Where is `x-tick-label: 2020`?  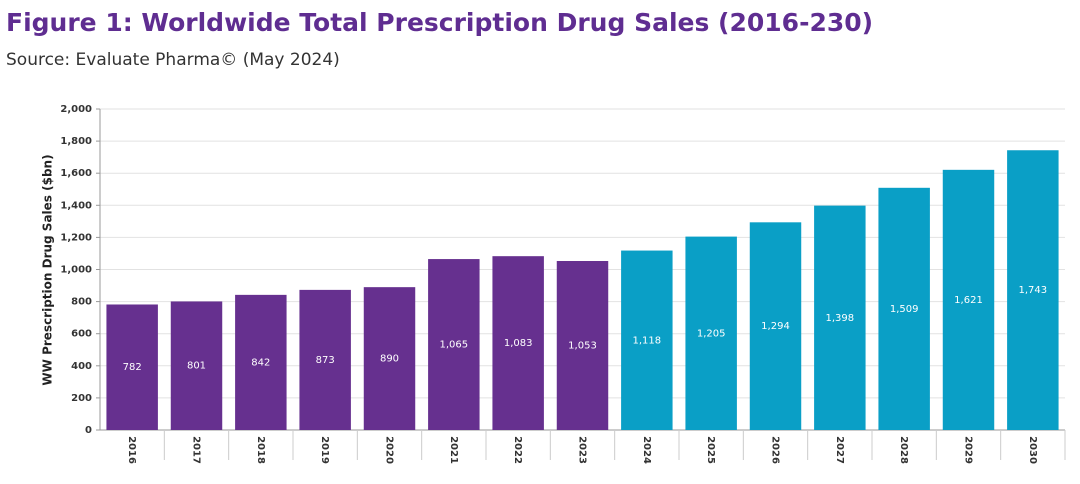
x-tick-label: 2020 is located at coordinates (389, 450).